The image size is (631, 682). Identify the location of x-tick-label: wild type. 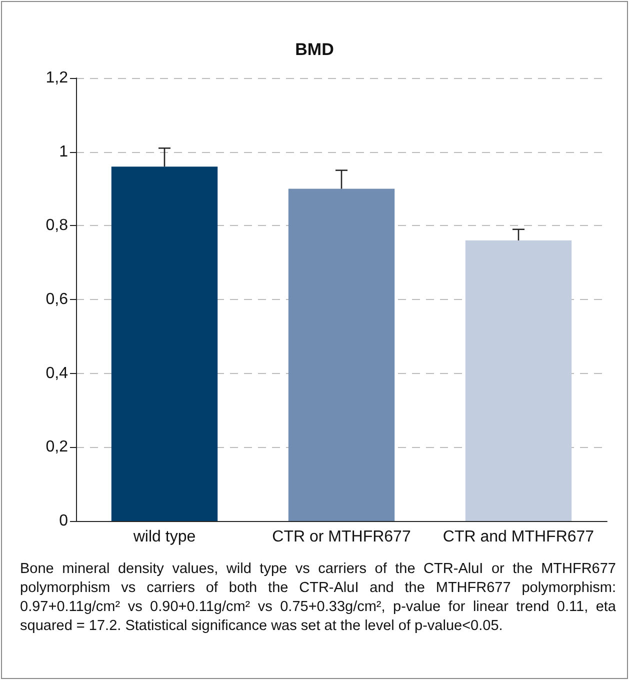
(164, 537).